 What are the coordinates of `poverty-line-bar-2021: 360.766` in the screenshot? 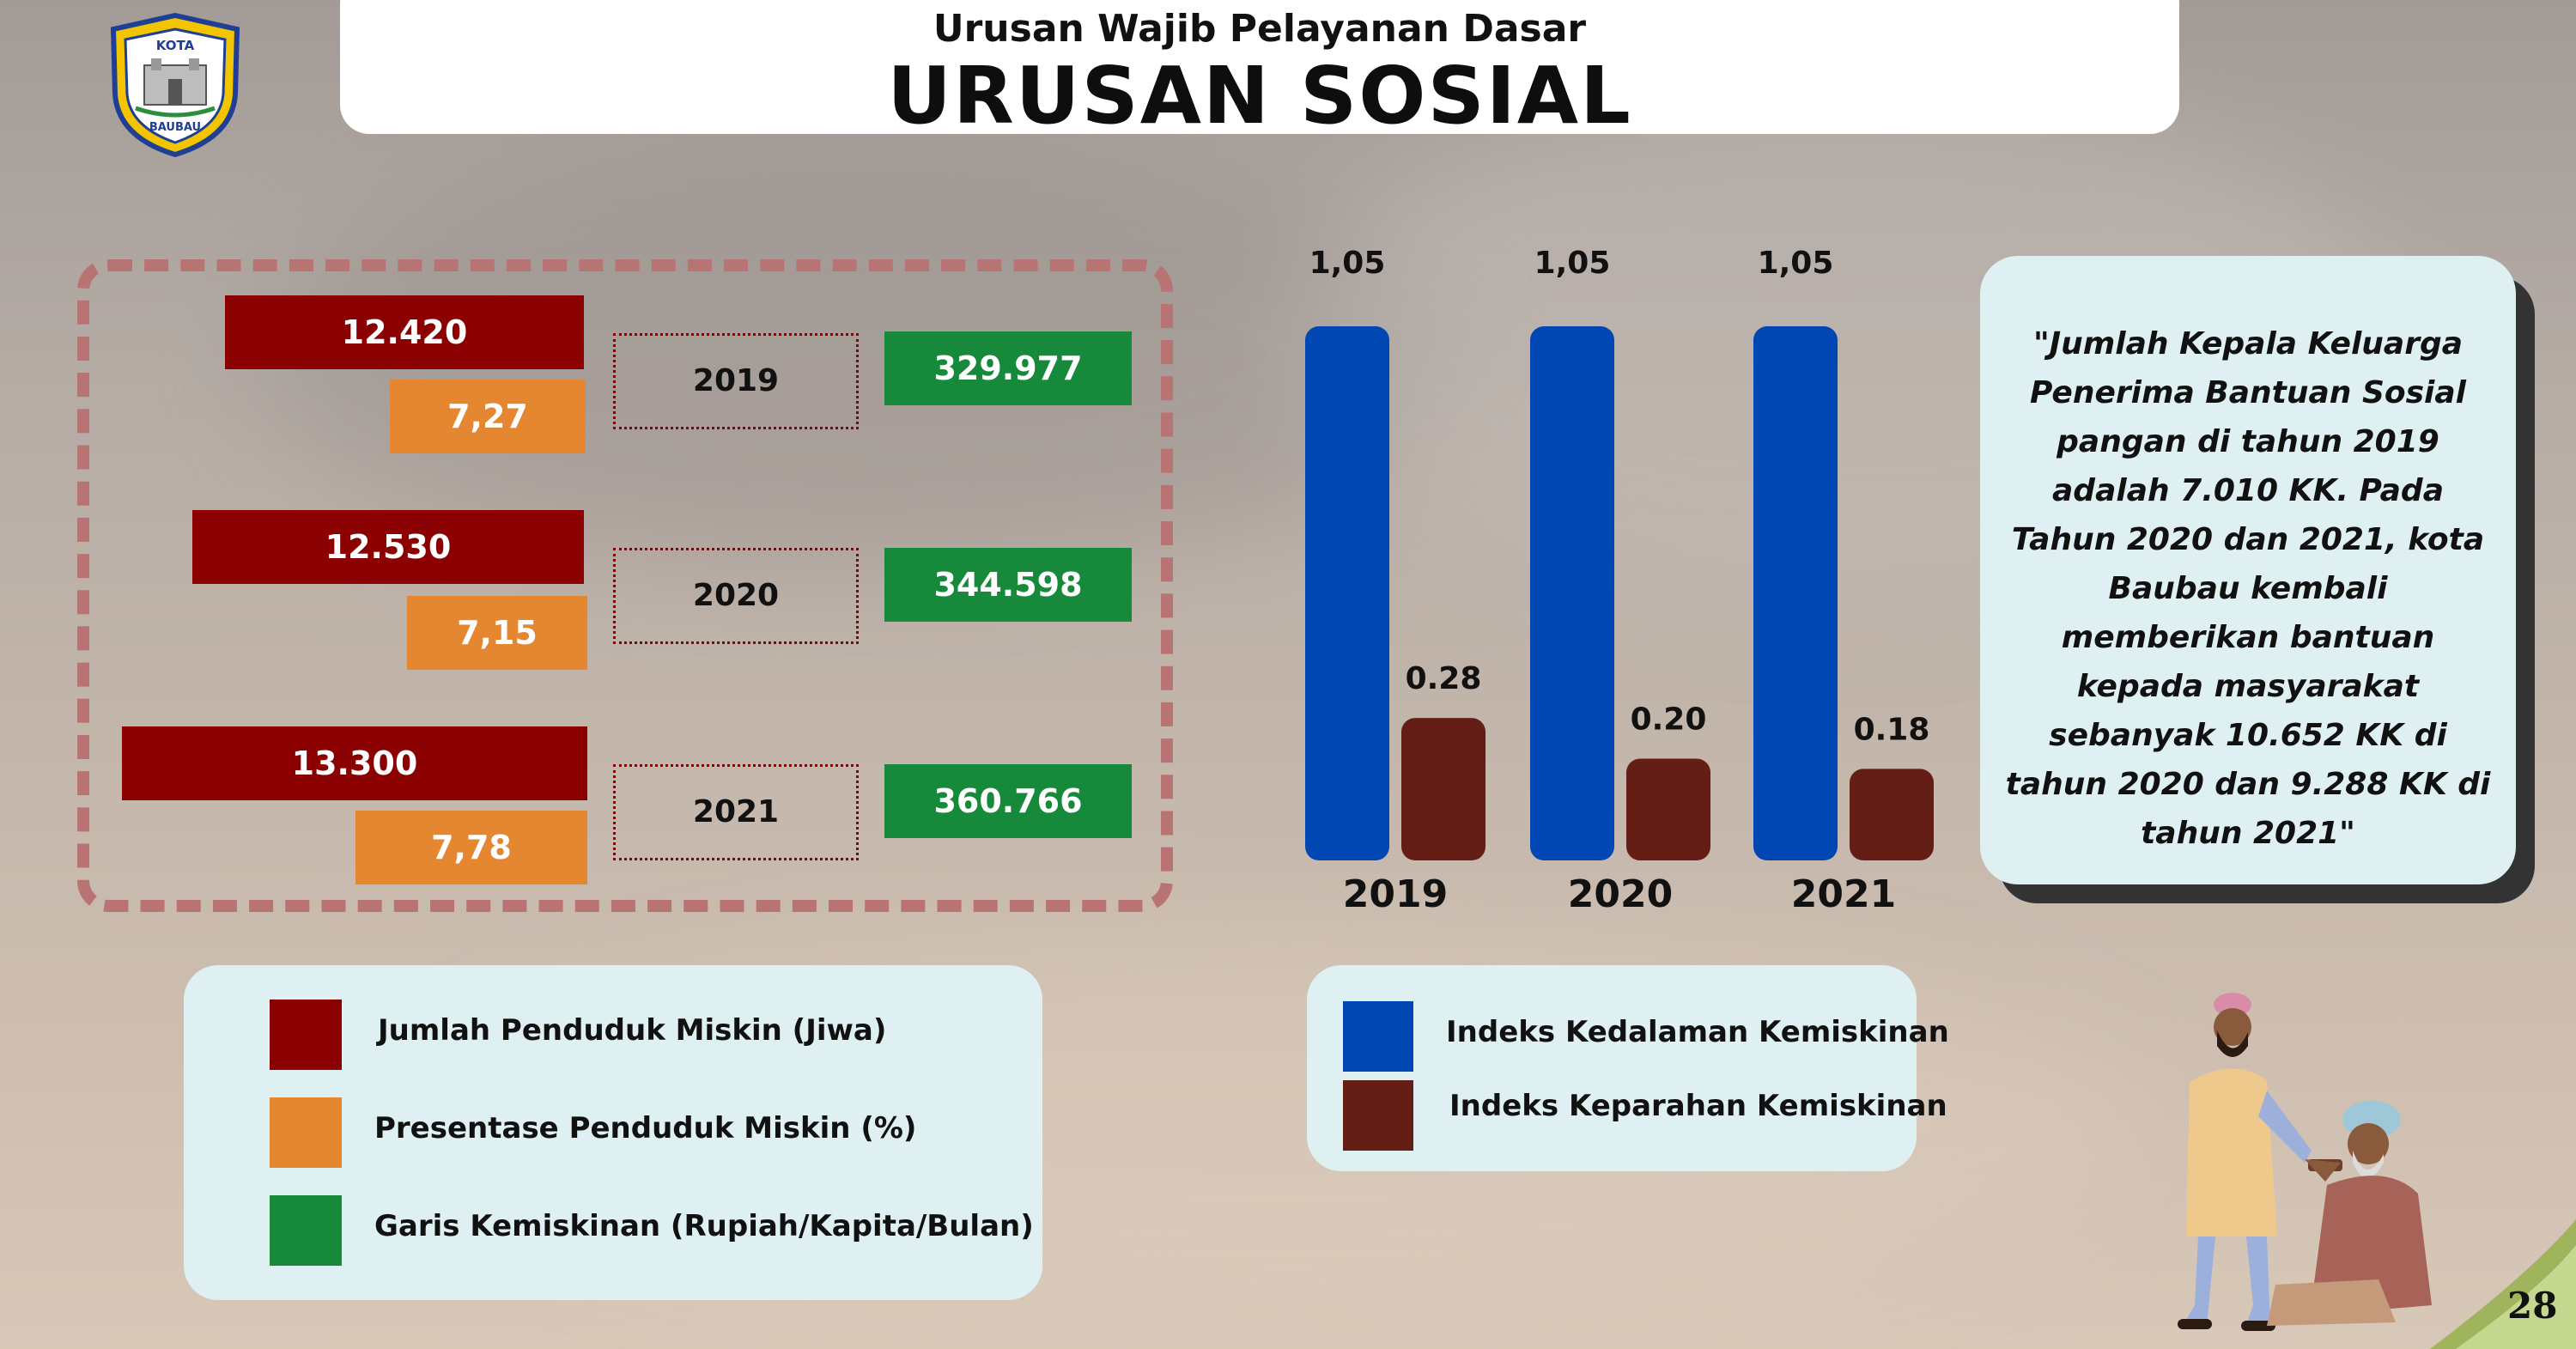 It's located at (1008, 801).